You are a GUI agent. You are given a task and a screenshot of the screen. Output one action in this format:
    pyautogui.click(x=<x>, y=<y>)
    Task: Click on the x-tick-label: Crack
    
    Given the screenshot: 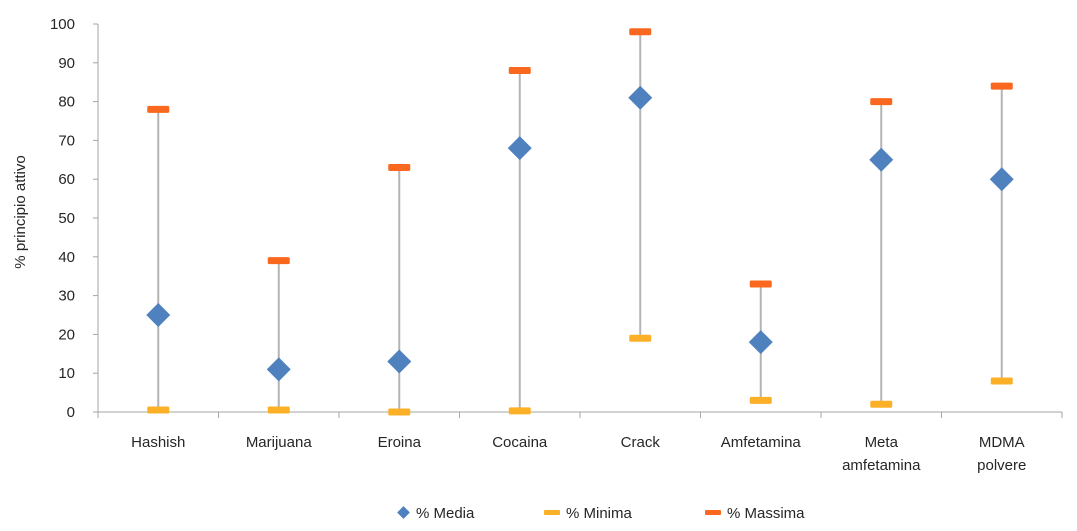 What is the action you would take?
    pyautogui.click(x=641, y=442)
    